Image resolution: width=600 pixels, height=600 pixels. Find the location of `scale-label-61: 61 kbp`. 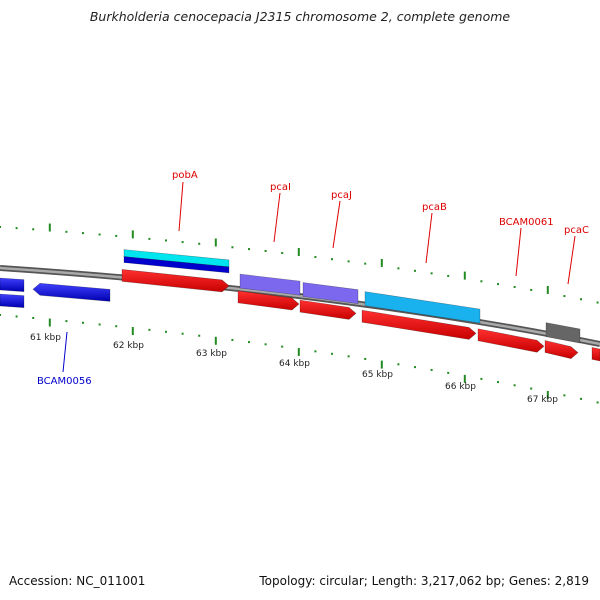

scale-label-61: 61 kbp is located at coordinates (45, 338).